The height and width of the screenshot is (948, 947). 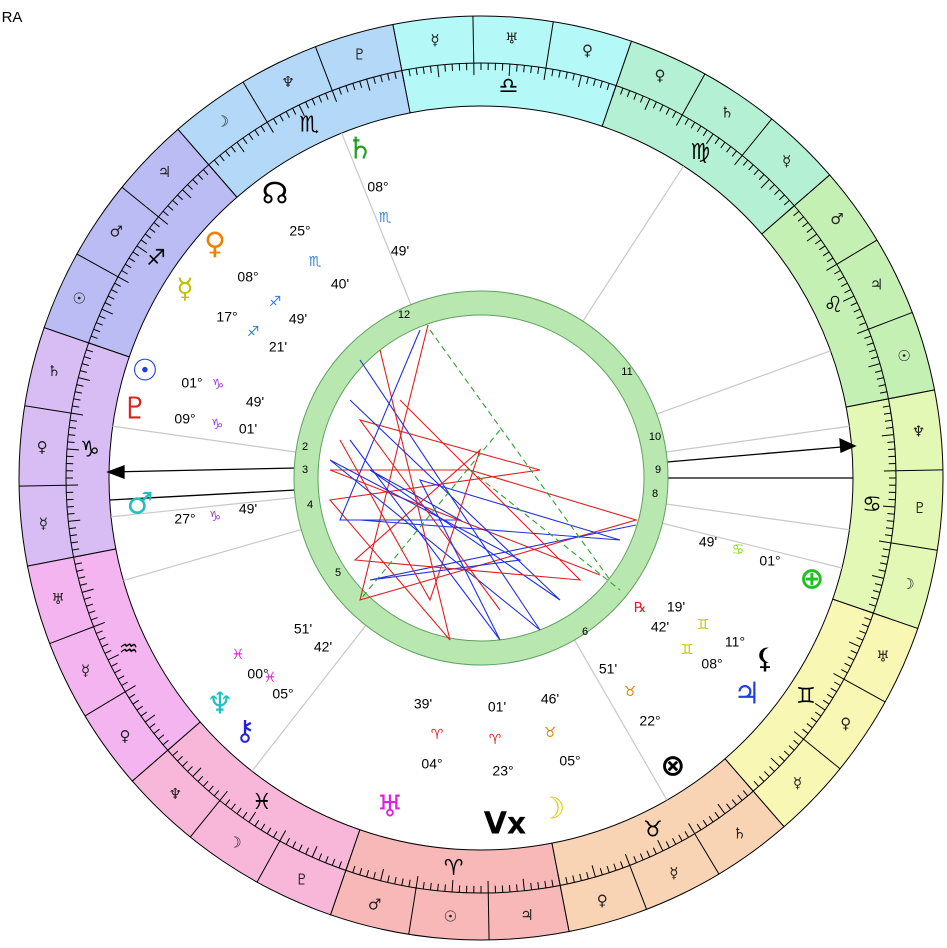 I want to click on planet-minute: 19', so click(x=676, y=607).